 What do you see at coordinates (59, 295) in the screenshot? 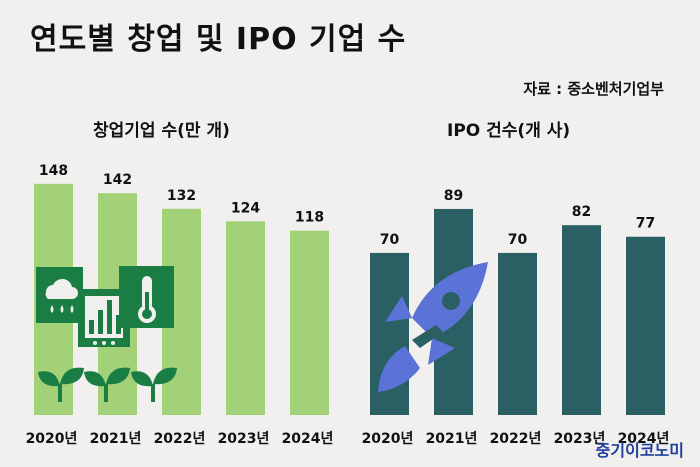
I see `weather-icon` at bounding box center [59, 295].